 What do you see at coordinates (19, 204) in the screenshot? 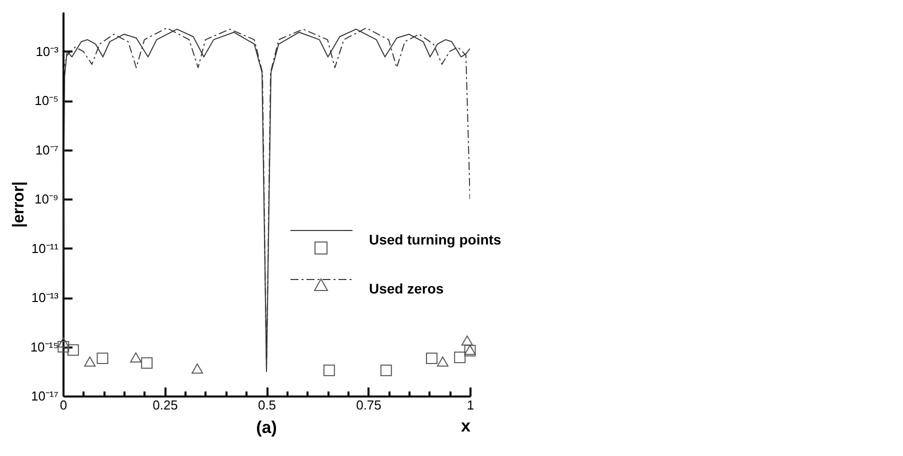
I see `y-axis-title: |error|` at bounding box center [19, 204].